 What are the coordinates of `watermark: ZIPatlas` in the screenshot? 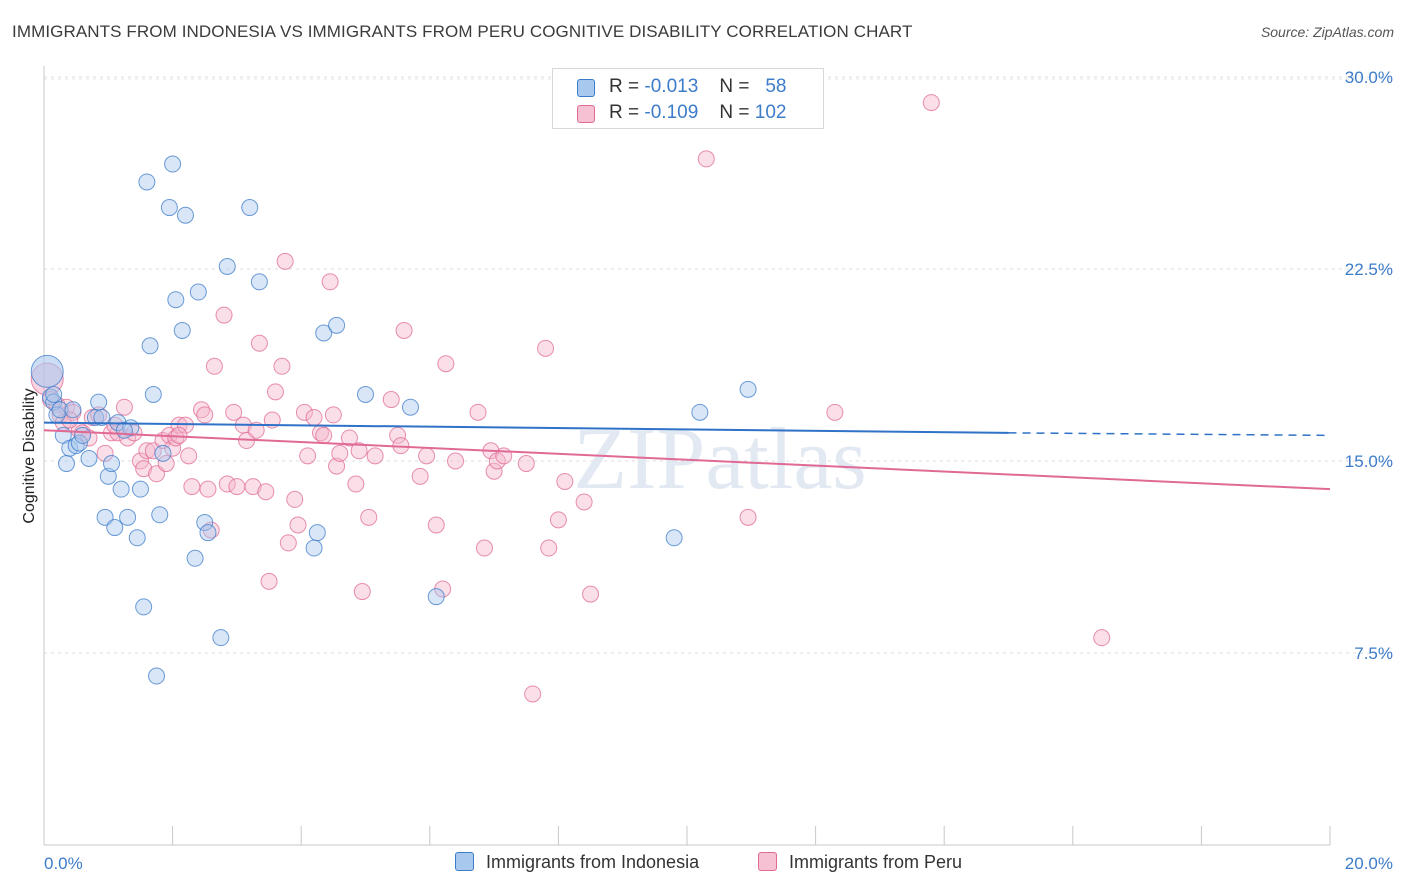 It's located at (719, 459).